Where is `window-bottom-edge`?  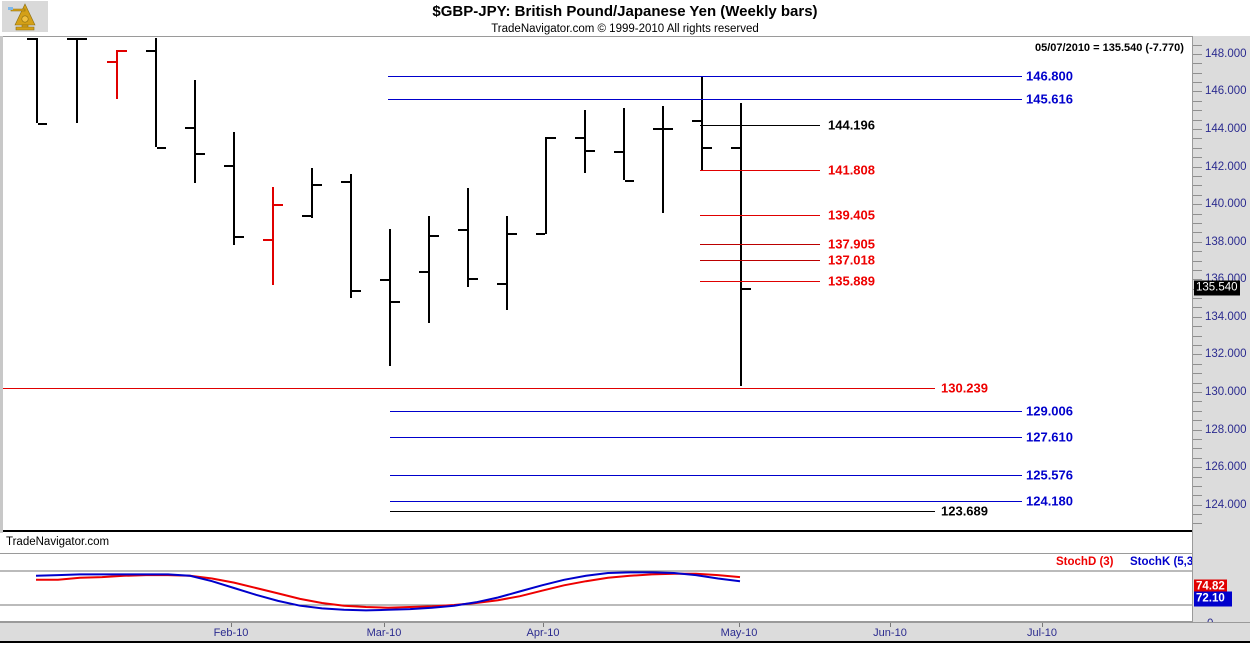
window-bottom-edge is located at coordinates (625, 642).